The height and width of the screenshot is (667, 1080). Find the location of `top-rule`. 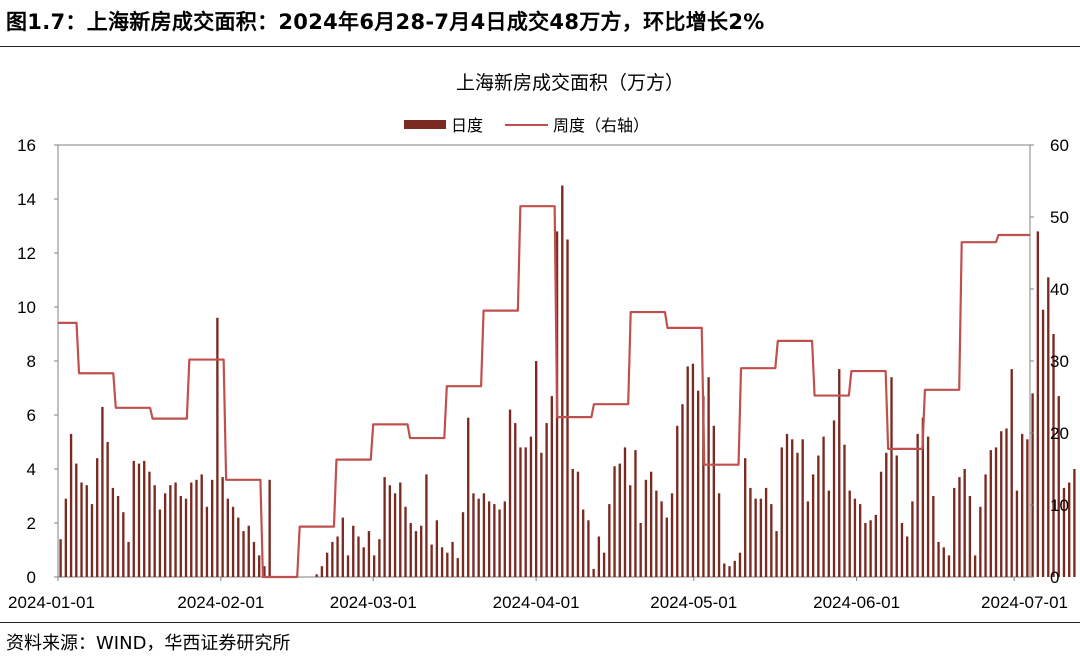

top-rule is located at coordinates (540, 46).